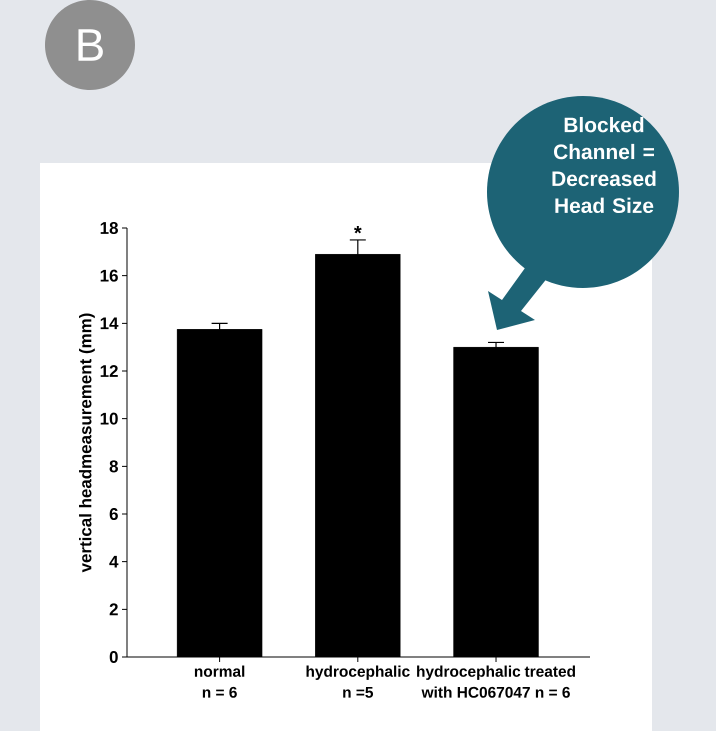 Image resolution: width=716 pixels, height=731 pixels. I want to click on y-tick-label: 2, so click(114, 609).